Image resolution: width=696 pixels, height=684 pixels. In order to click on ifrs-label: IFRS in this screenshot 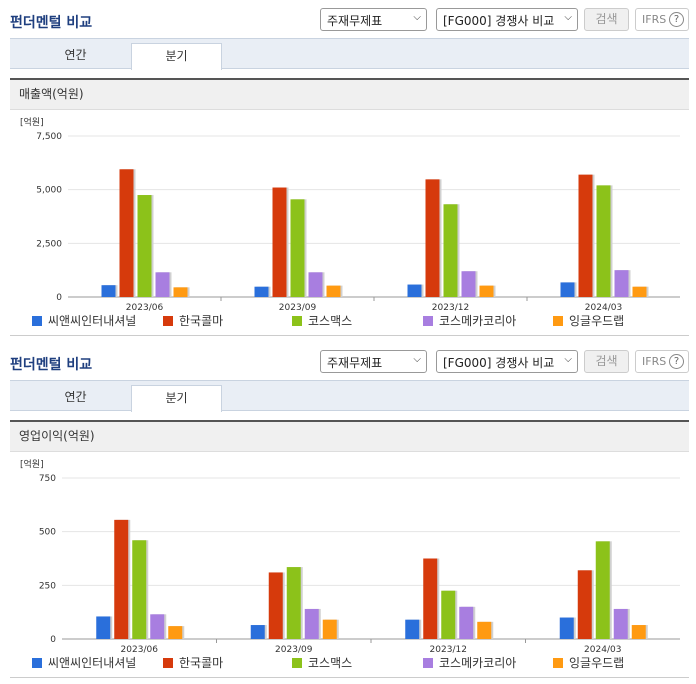, I will do `click(654, 19)`.